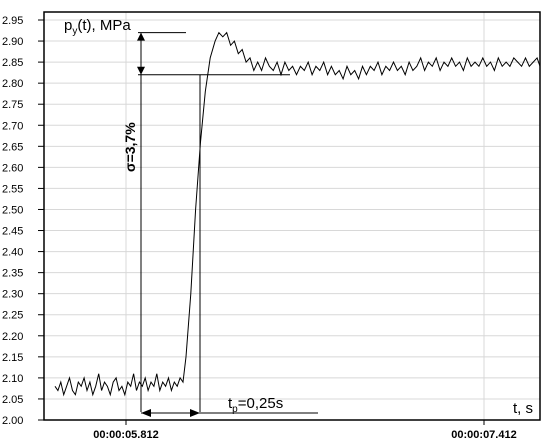 This screenshot has height=441, width=542. What do you see at coordinates (483, 435) in the screenshot?
I see `x-tick-label: 00:00:07.412` at bounding box center [483, 435].